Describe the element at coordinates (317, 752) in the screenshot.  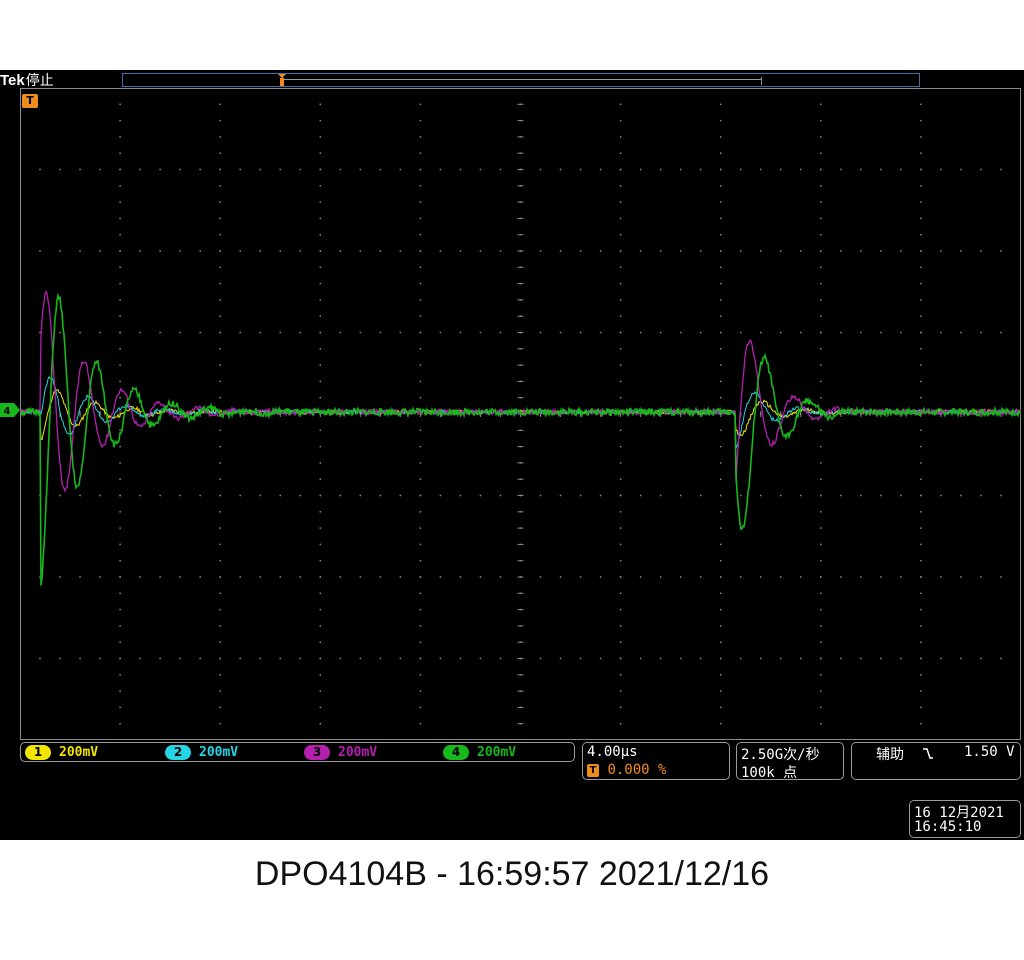
I see `ch3-badge: 3` at that location.